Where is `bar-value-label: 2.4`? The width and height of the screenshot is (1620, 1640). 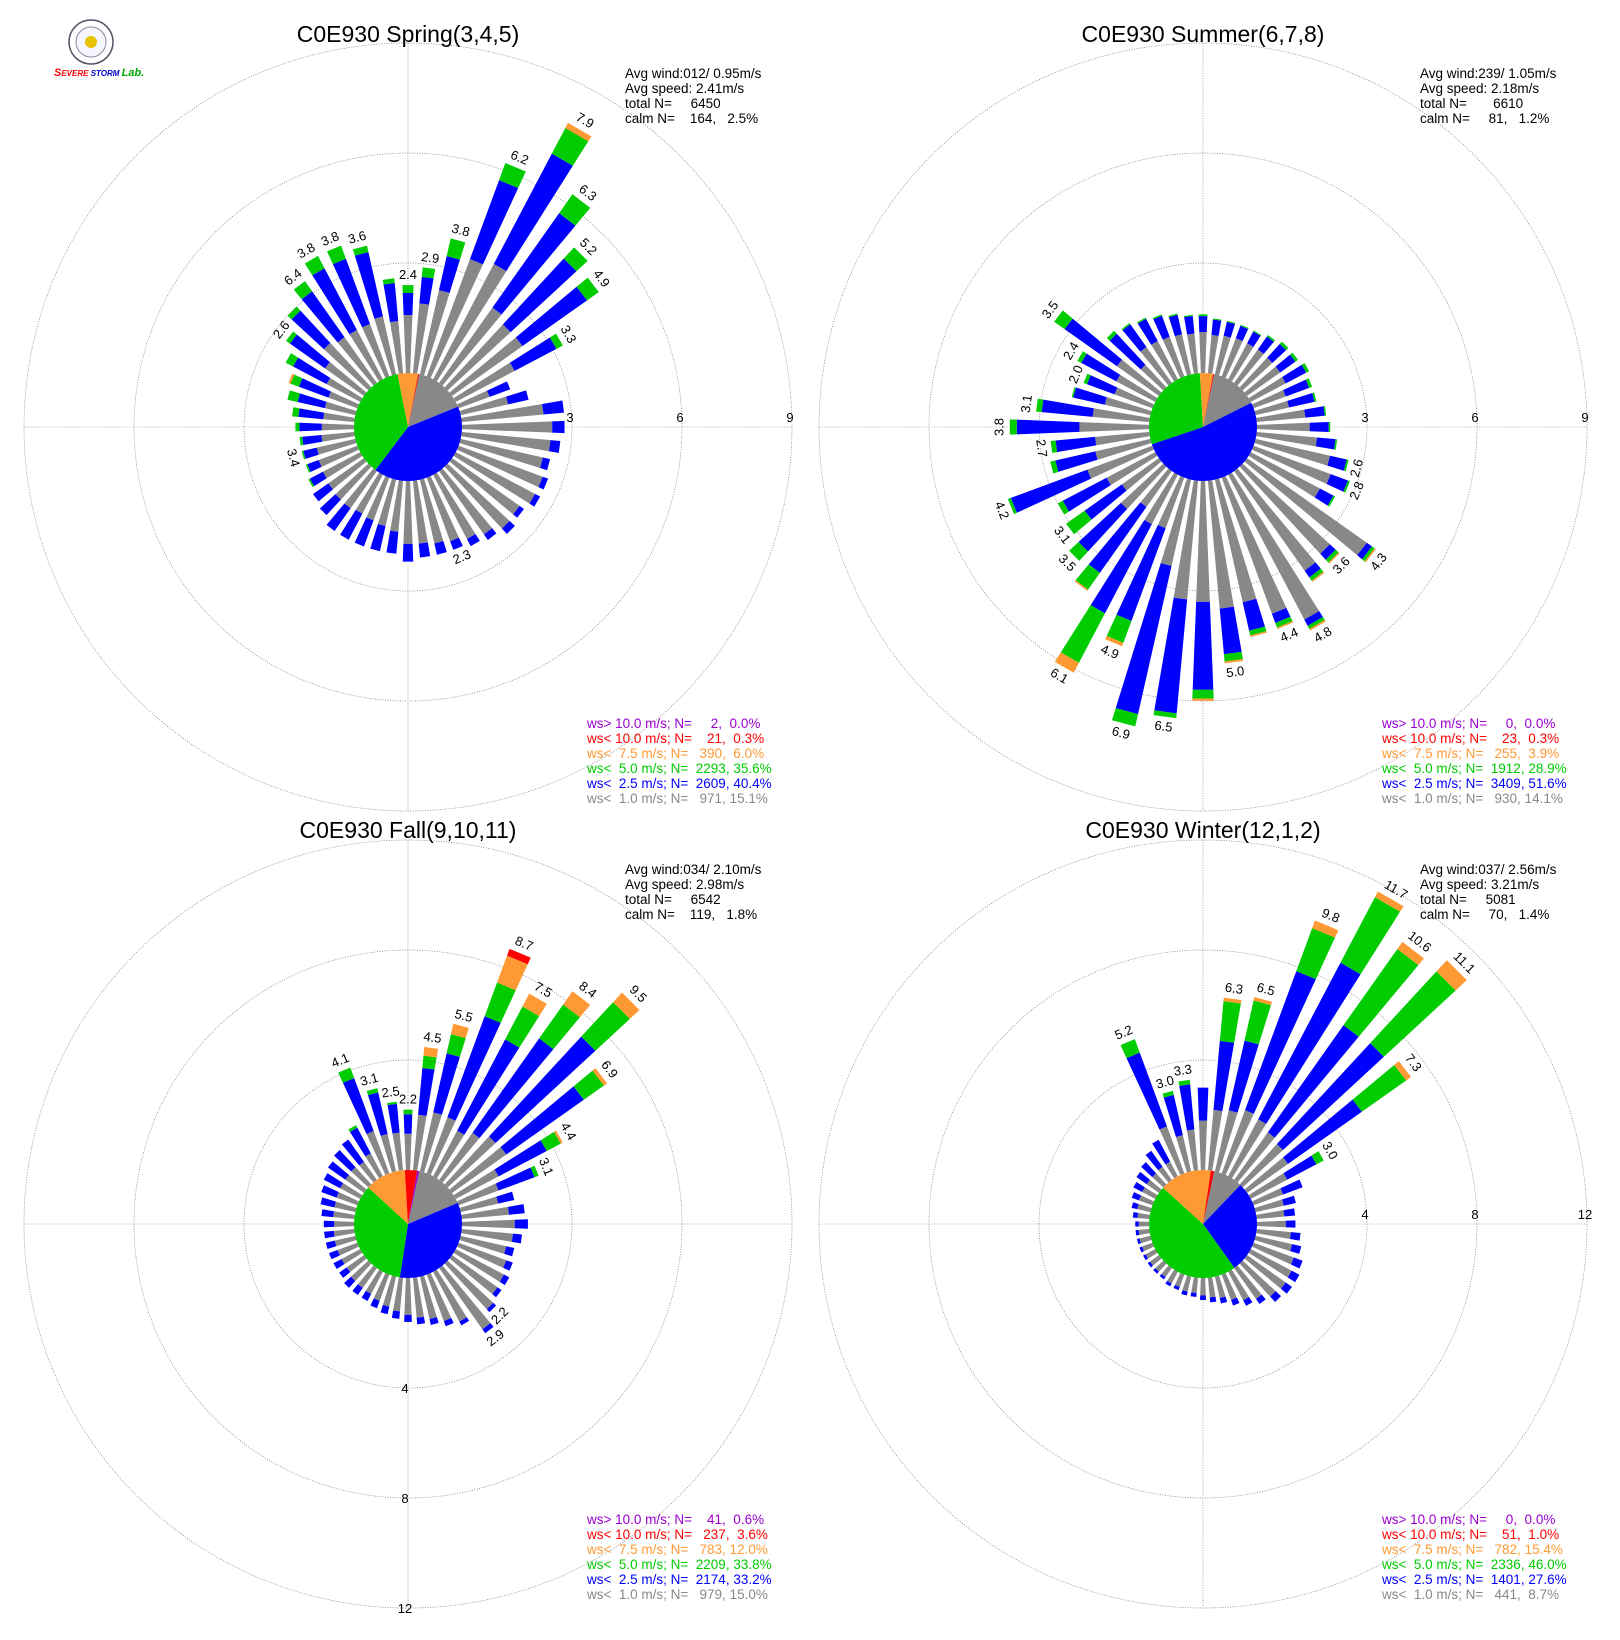
bar-value-label: 2.4 is located at coordinates (408, 274).